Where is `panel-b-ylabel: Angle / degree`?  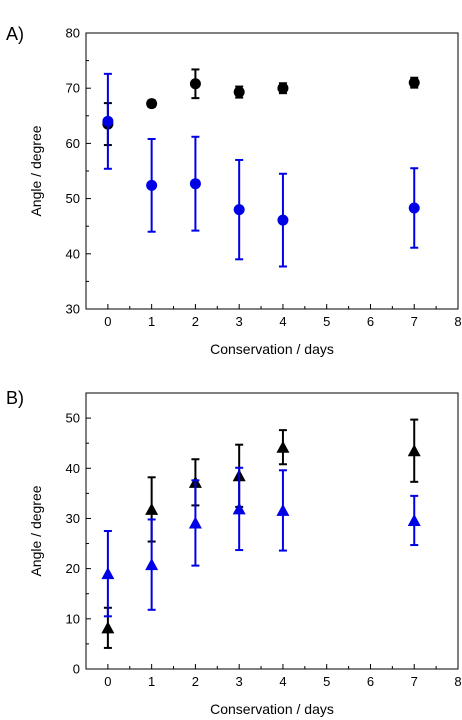
panel-b-ylabel: Angle / degree is located at coordinates (36, 530).